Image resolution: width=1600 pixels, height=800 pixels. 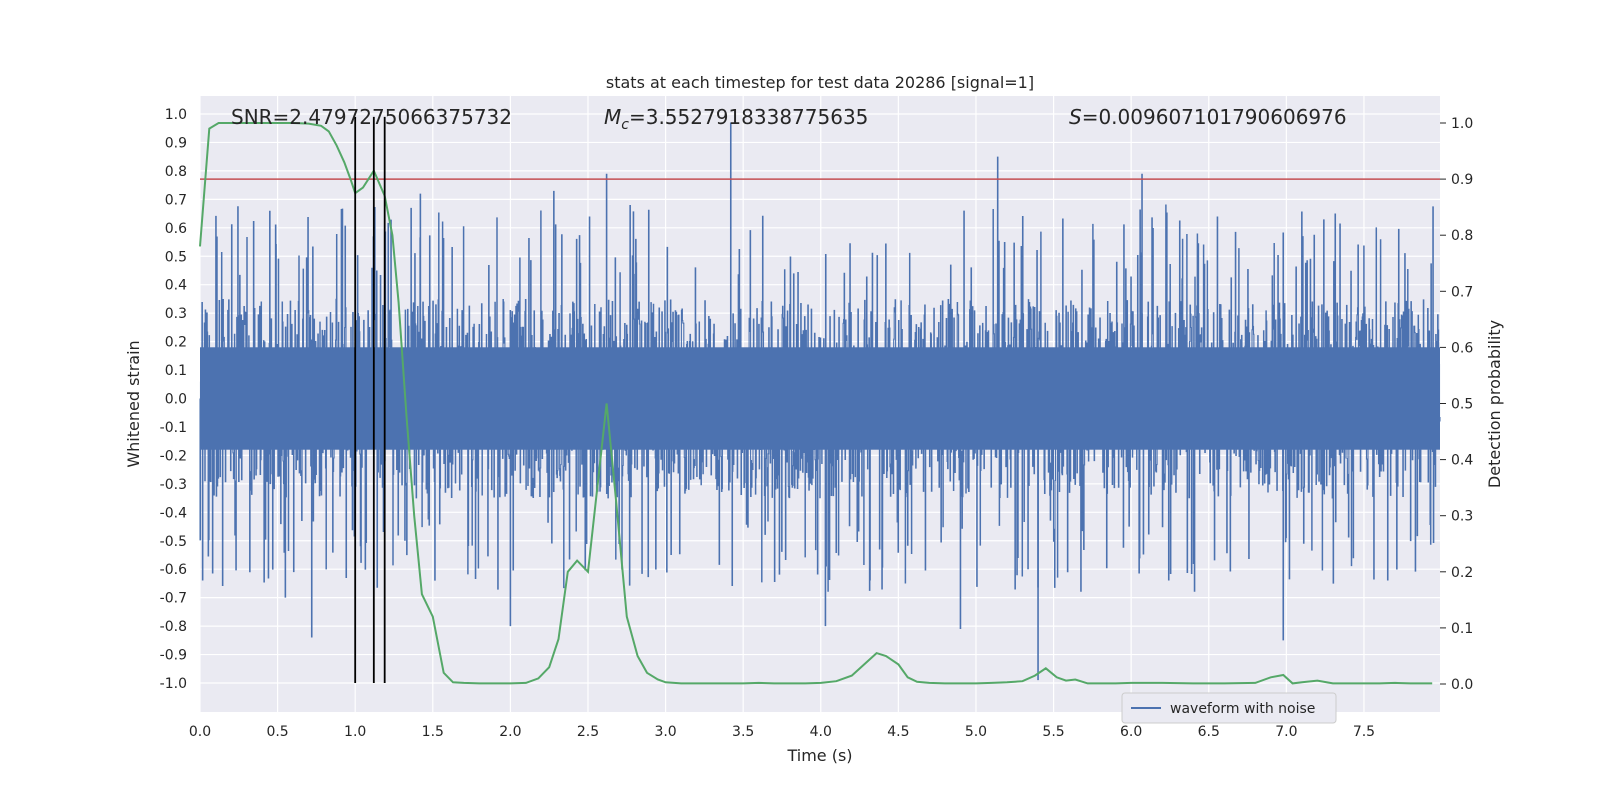 I want to click on y-axis-right-label: Detection probability, so click(x=1494, y=404).